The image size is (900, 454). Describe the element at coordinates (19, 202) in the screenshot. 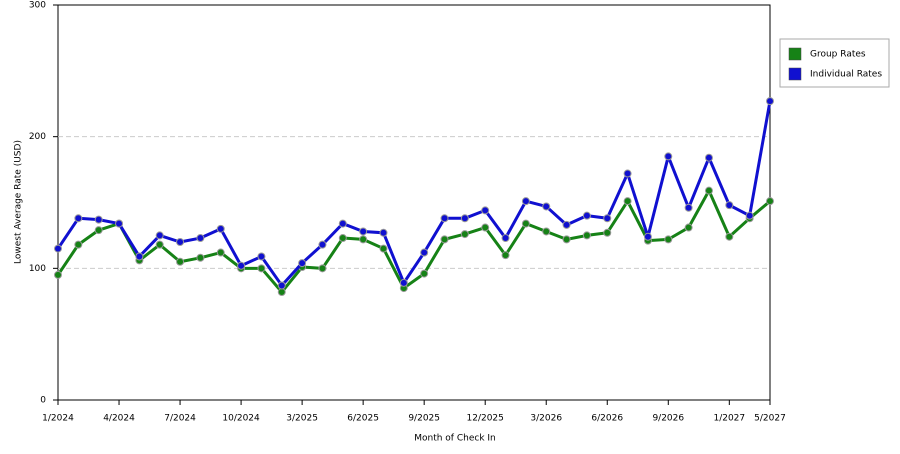

I see `y-axis-label: Lowest Average Rate (USD)` at that location.